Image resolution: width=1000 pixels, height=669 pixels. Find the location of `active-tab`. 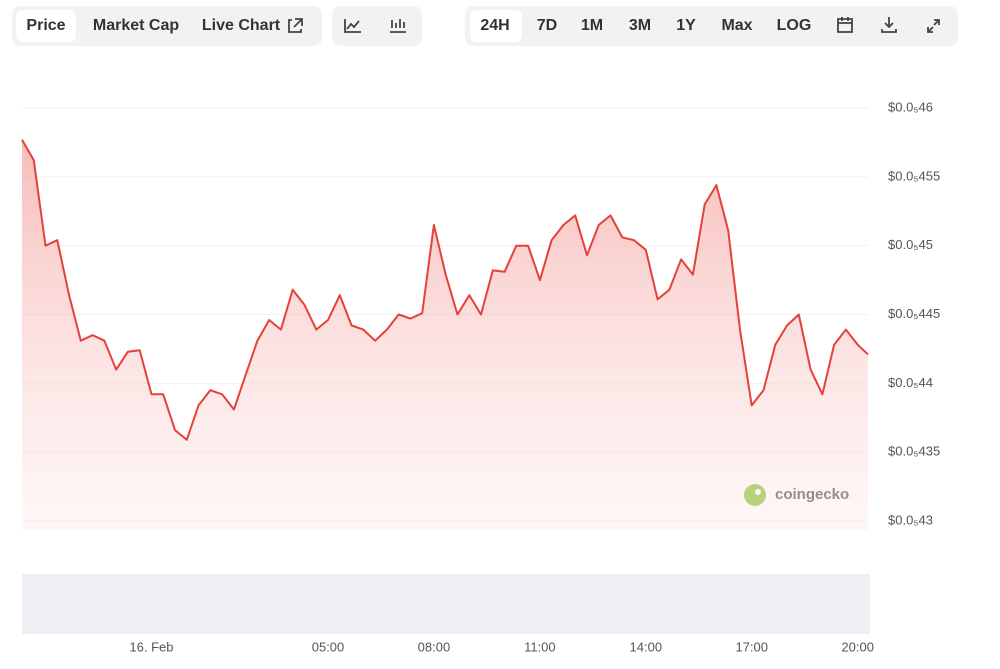

active-tab is located at coordinates (46, 26).